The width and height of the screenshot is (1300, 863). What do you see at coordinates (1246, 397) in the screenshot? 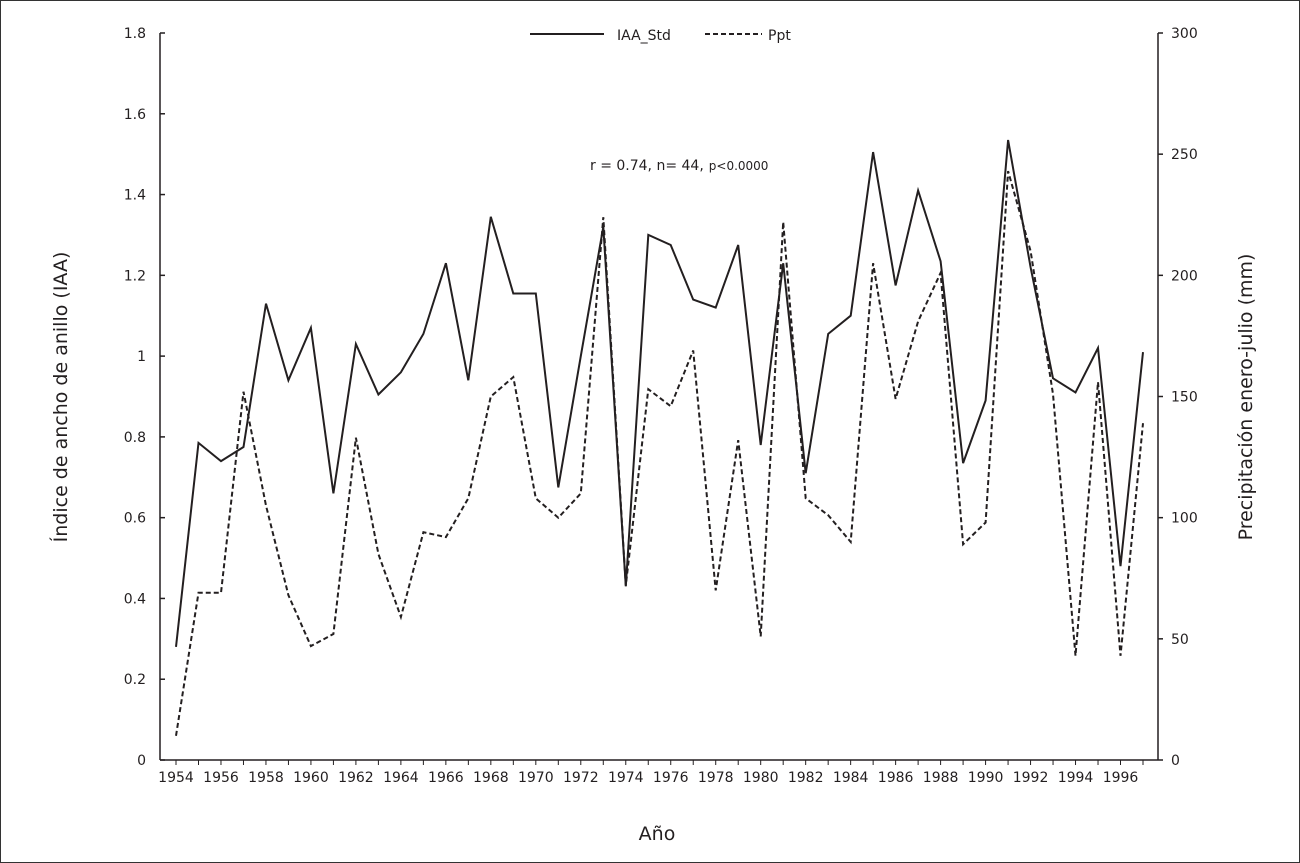
I see `y-axis-right-label: Precipitación enero-julio (mm)` at bounding box center [1246, 397].